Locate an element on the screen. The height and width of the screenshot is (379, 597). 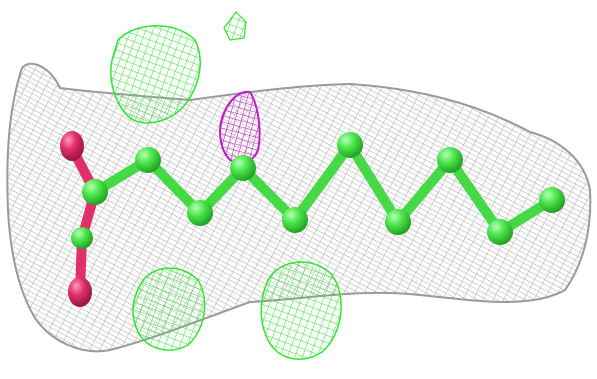
green-density-blob-bottom-center is located at coordinates (301, 310).